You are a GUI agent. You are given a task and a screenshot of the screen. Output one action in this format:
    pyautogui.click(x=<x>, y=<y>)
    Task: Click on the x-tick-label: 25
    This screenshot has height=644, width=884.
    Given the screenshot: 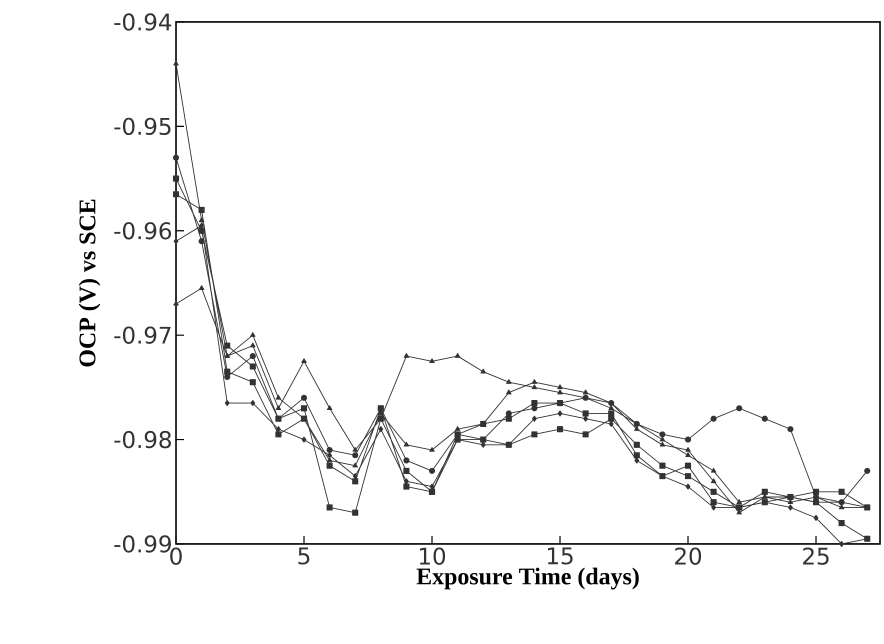 What is the action you would take?
    pyautogui.click(x=816, y=556)
    